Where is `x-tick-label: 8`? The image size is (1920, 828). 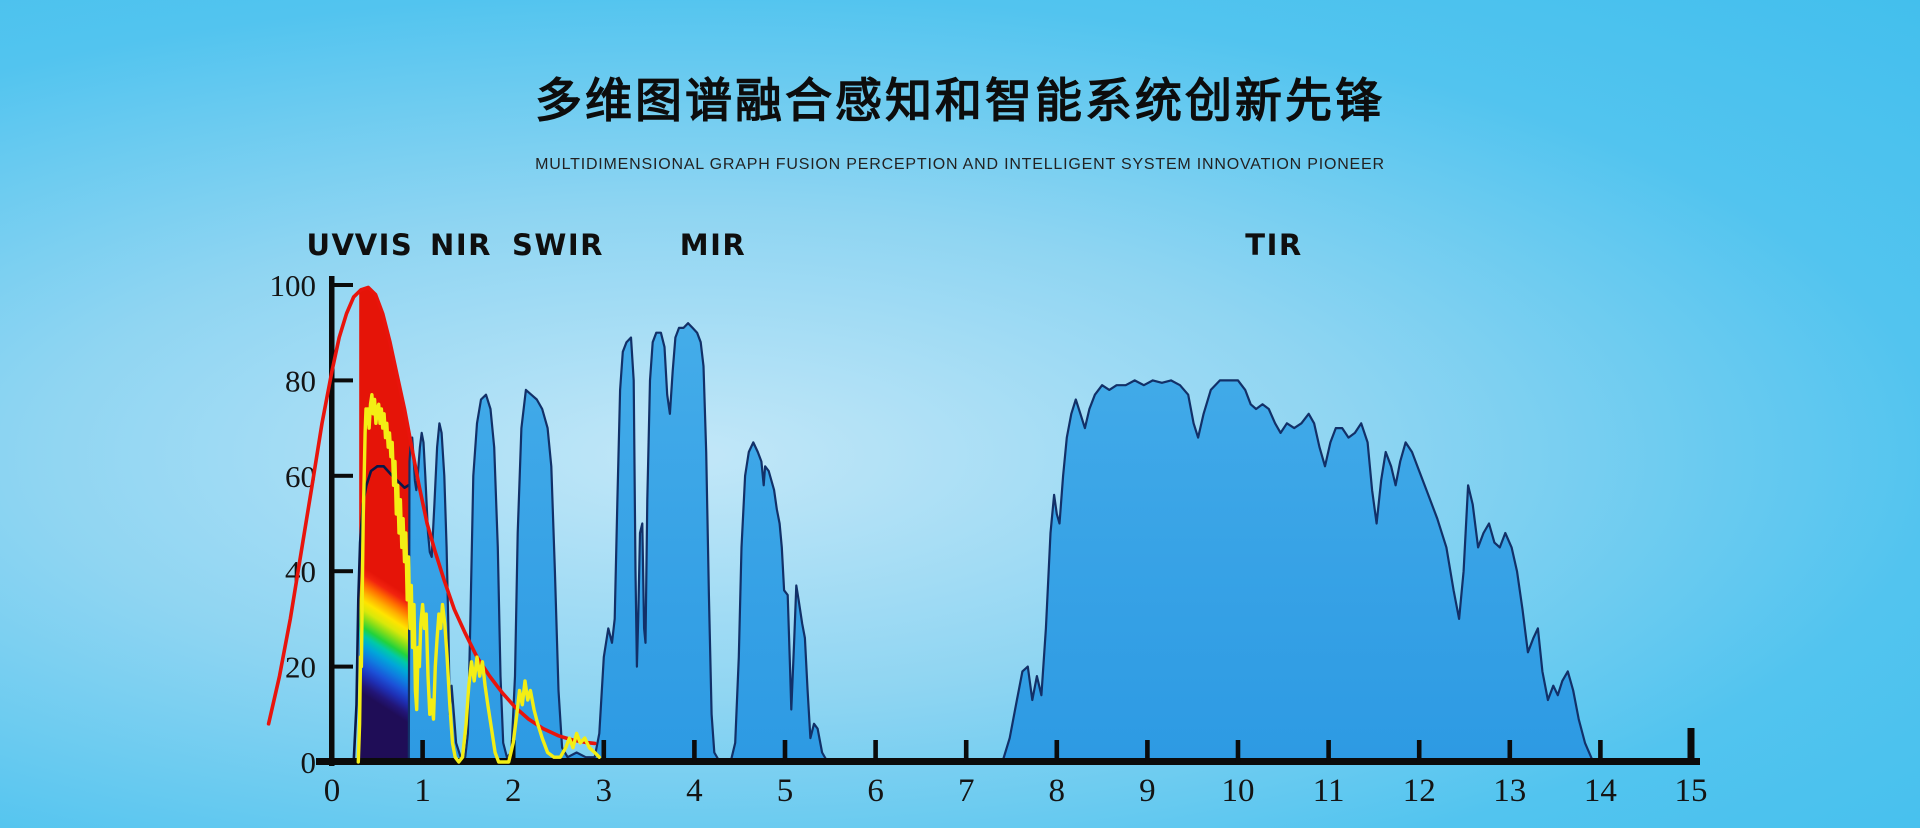 x-tick-label: 8 is located at coordinates (1057, 791).